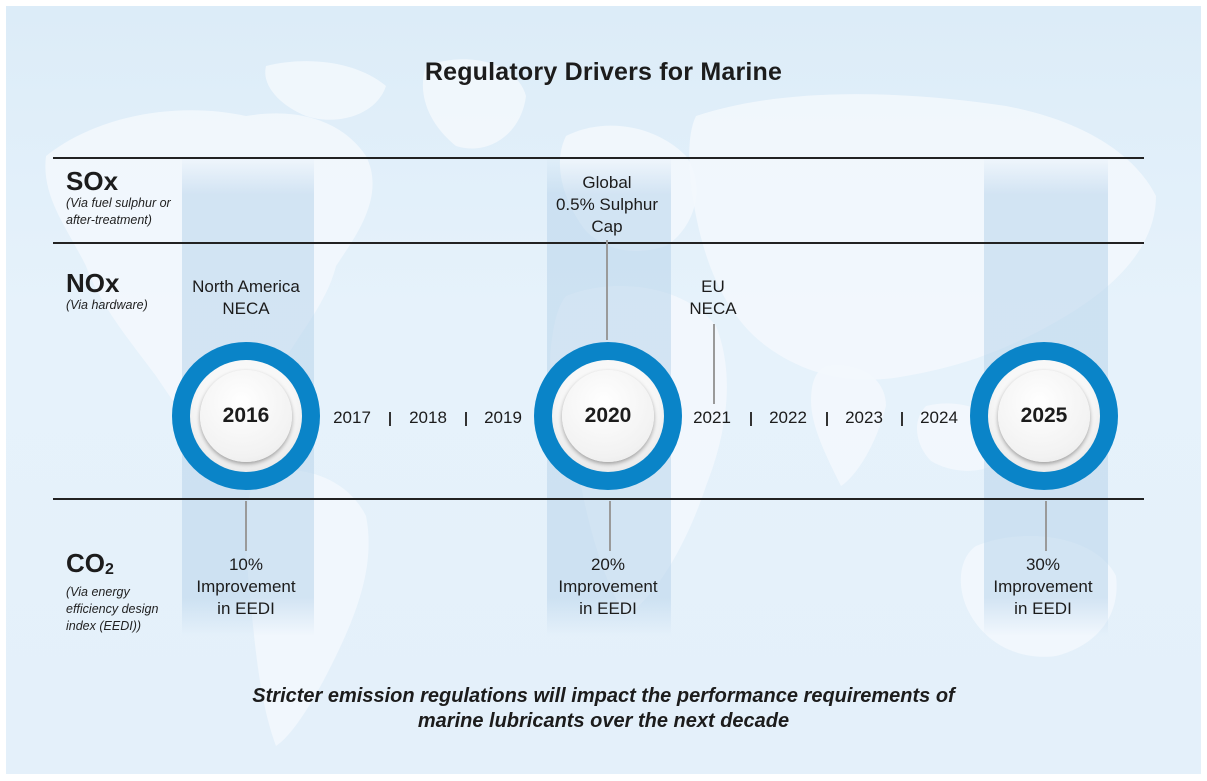 The height and width of the screenshot is (781, 1207). Describe the element at coordinates (92, 181) in the screenshot. I see `sox-label: SOx` at that location.